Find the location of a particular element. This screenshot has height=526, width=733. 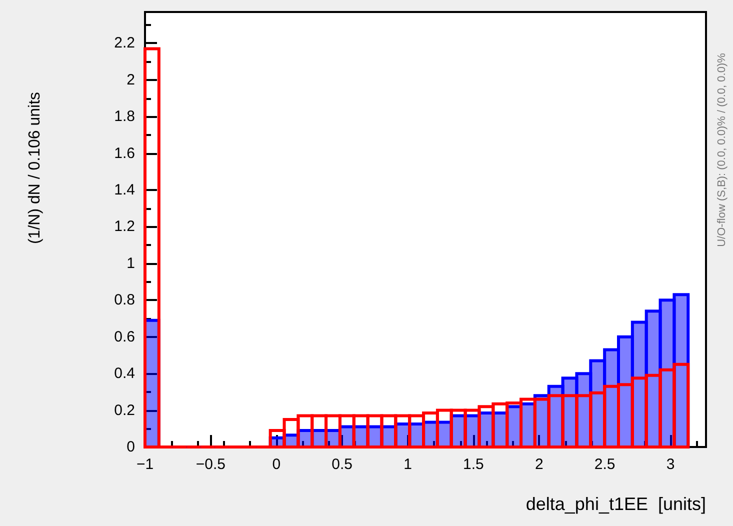

x-tick-label: 0 is located at coordinates (276, 464).